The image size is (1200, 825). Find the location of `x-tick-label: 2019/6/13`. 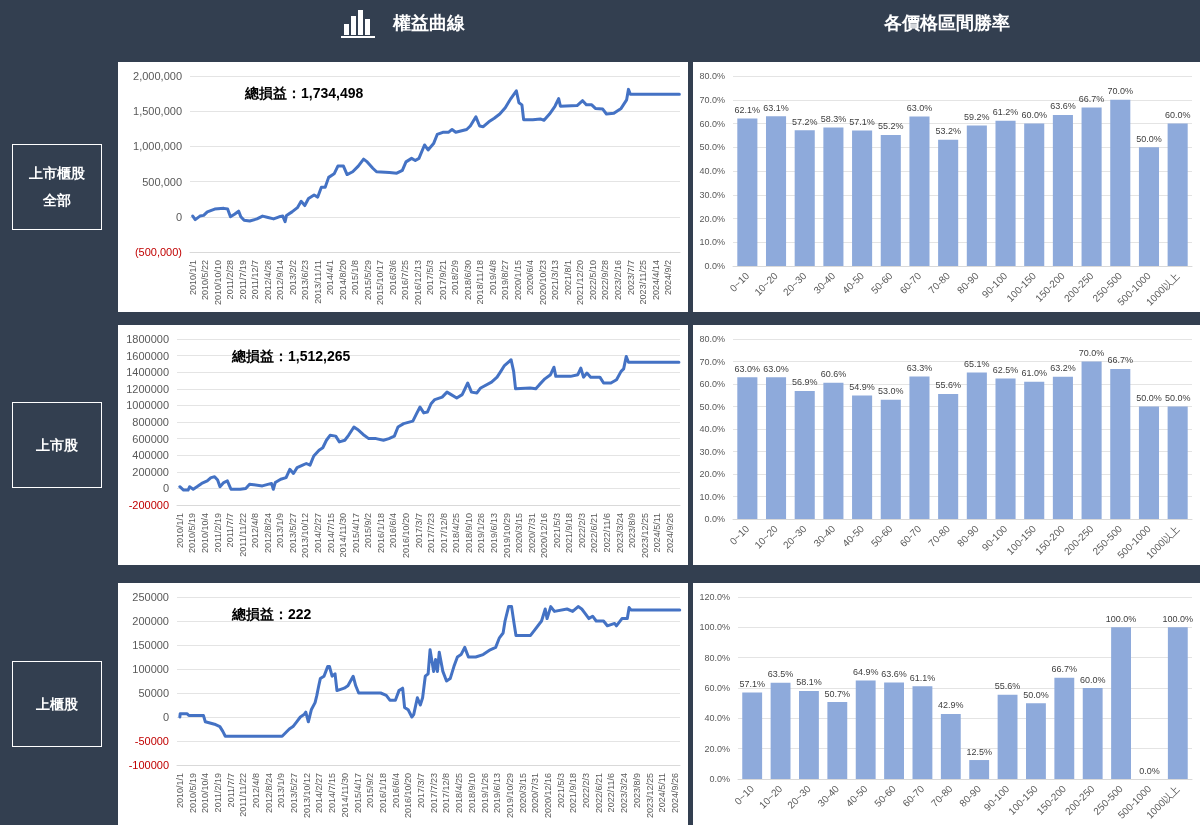

x-tick-label: 2019/6/13 is located at coordinates (497, 793).